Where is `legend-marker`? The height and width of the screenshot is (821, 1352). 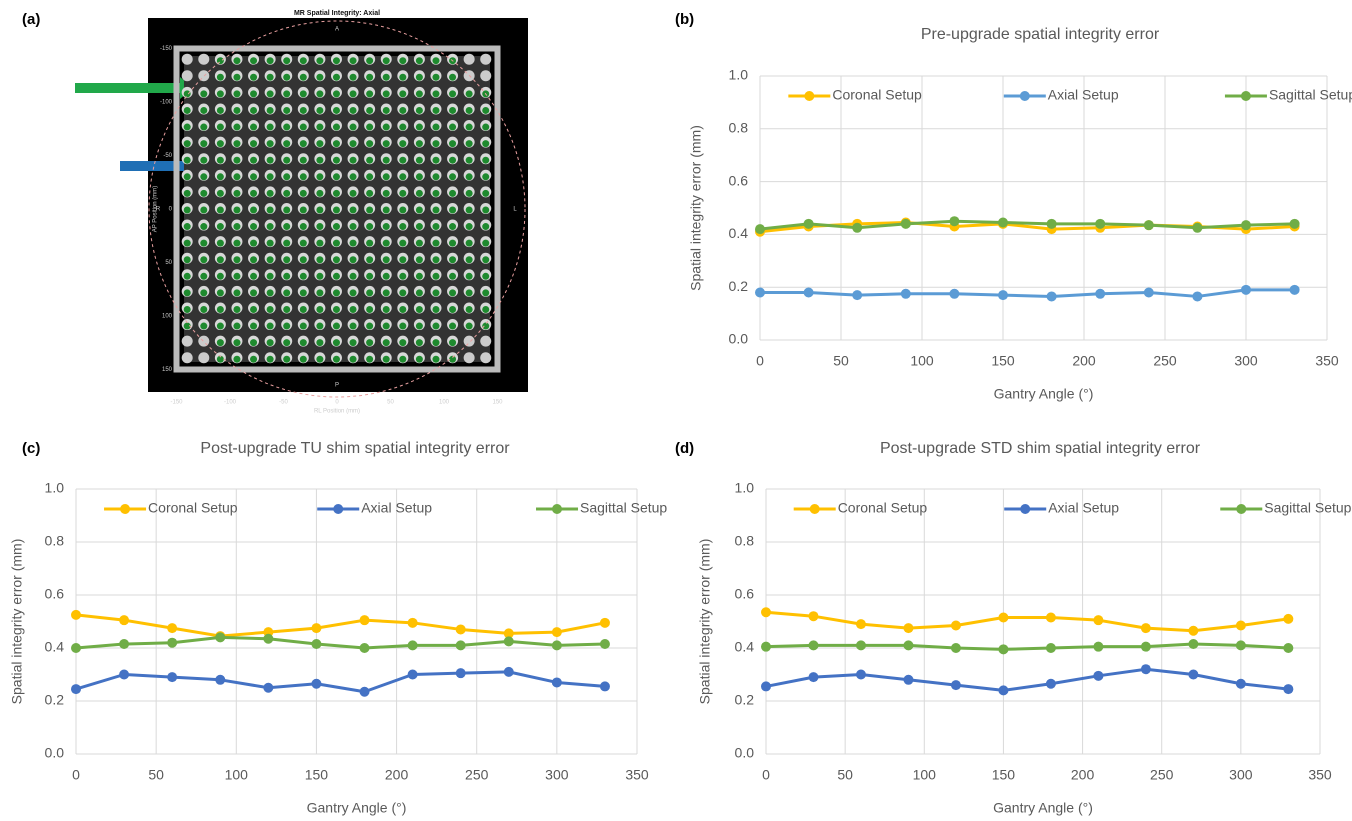
legend-marker is located at coordinates (809, 96).